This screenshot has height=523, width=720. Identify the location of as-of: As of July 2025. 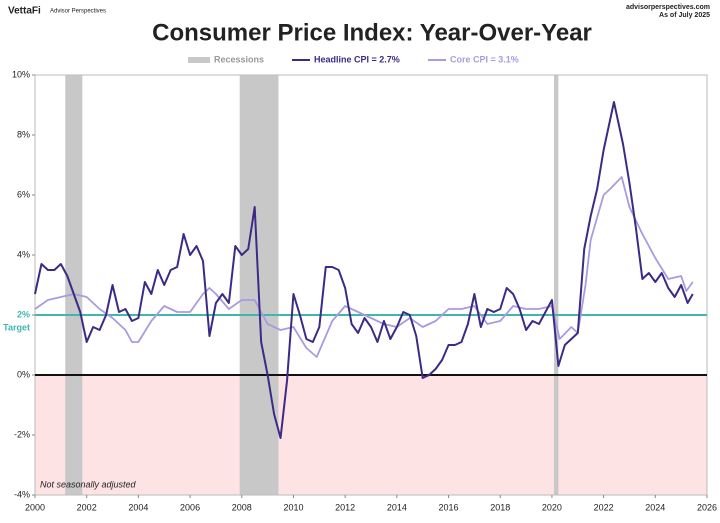
(684, 15).